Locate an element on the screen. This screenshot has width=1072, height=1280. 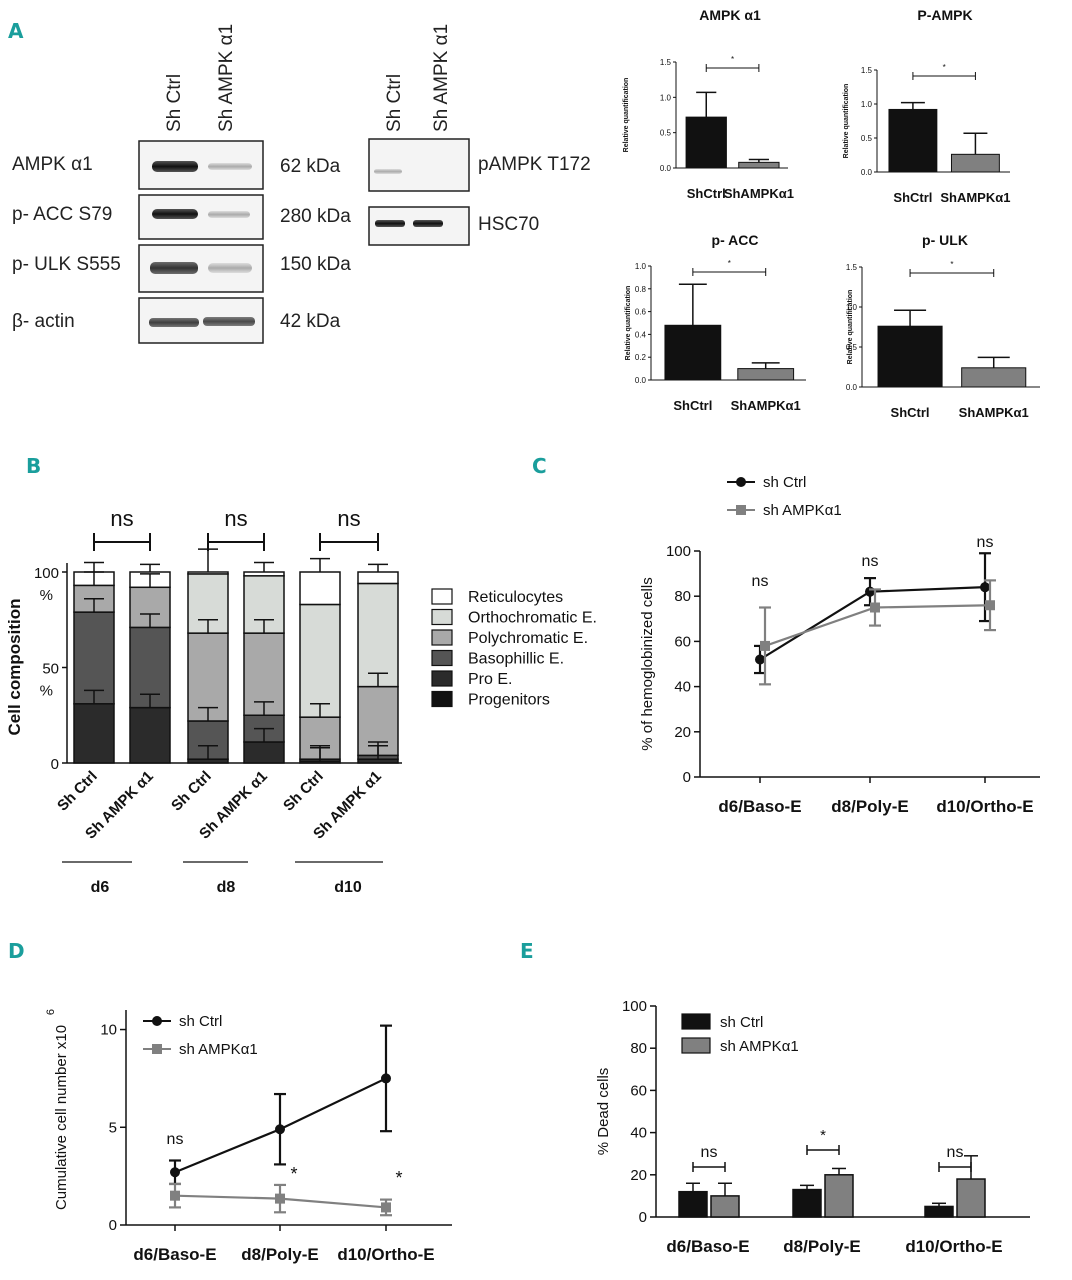
y-axis-title: % of hemoglobinized cells is located at coordinates (647, 663).